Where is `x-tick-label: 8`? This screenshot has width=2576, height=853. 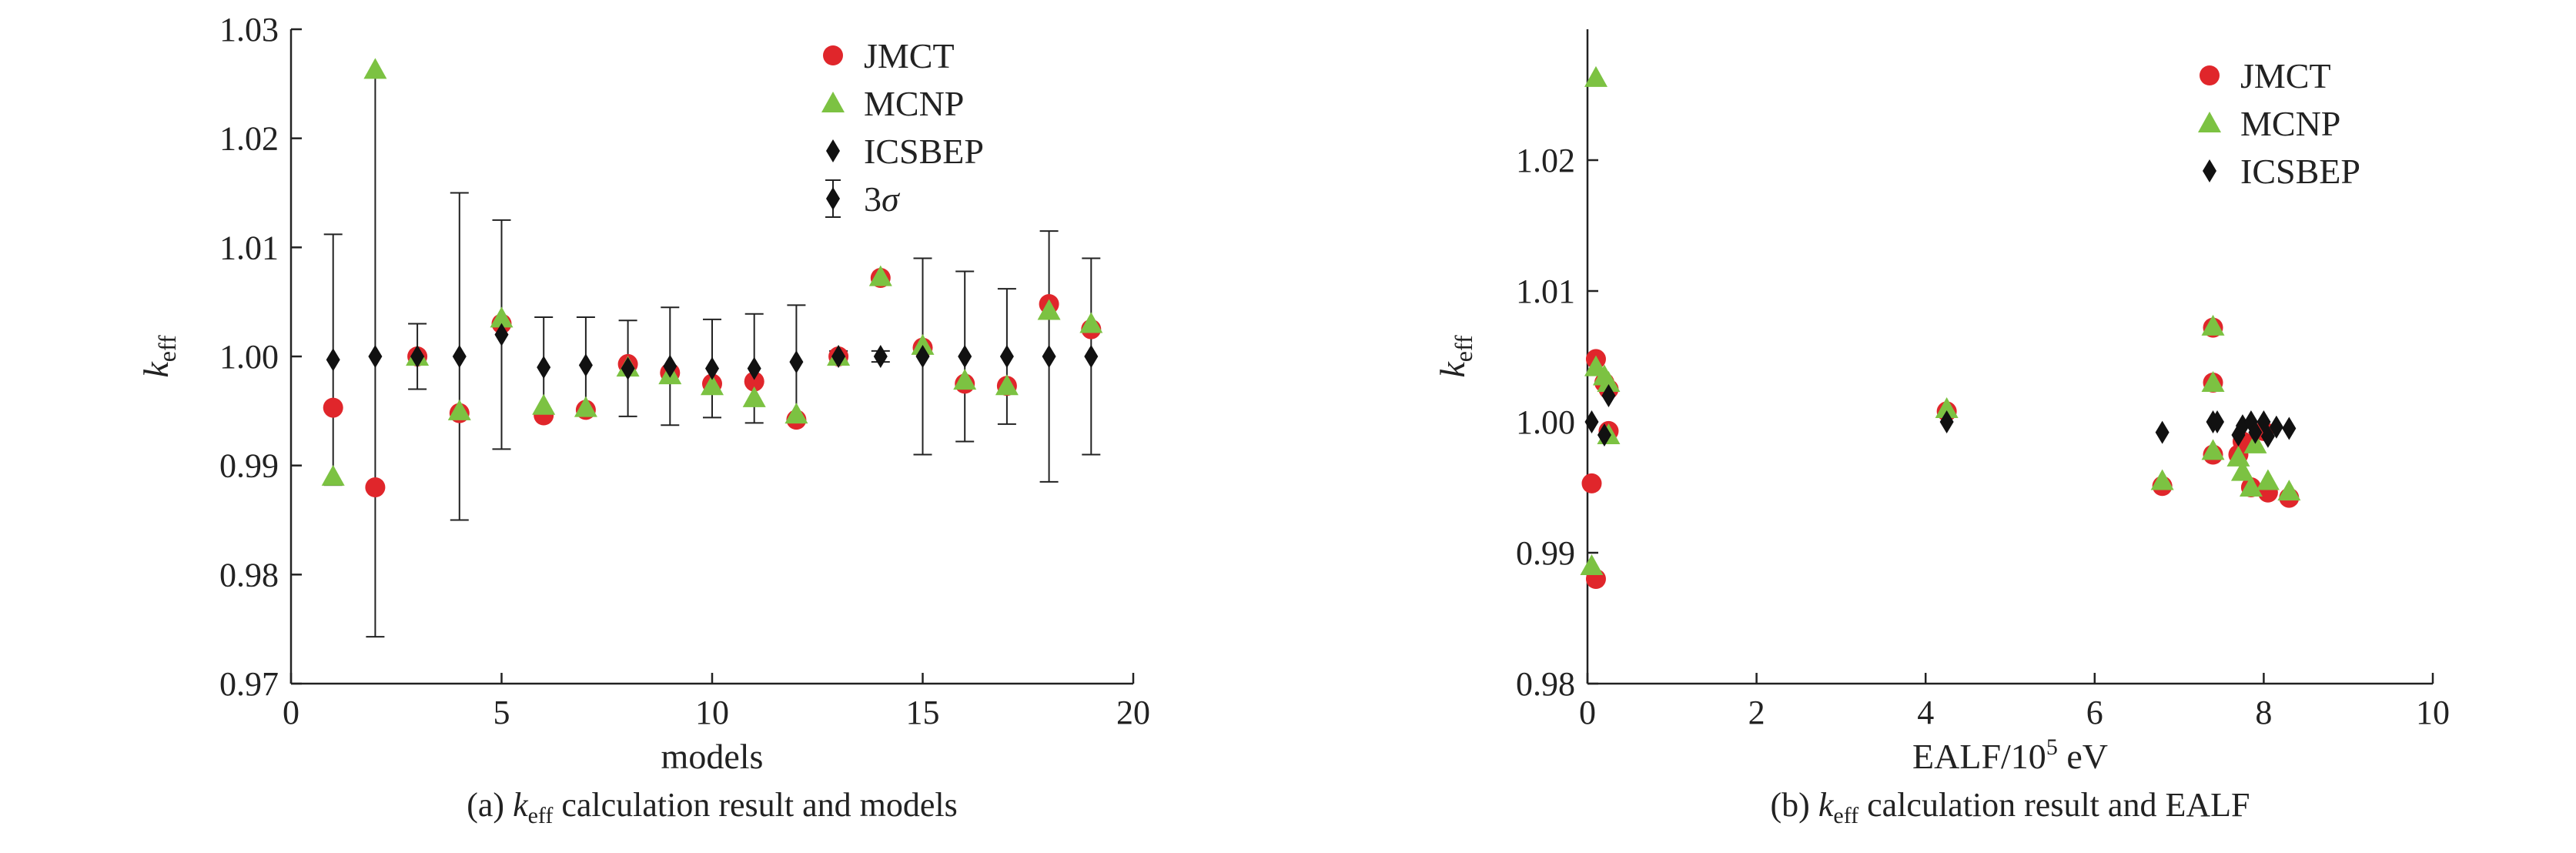 x-tick-label: 8 is located at coordinates (2263, 712).